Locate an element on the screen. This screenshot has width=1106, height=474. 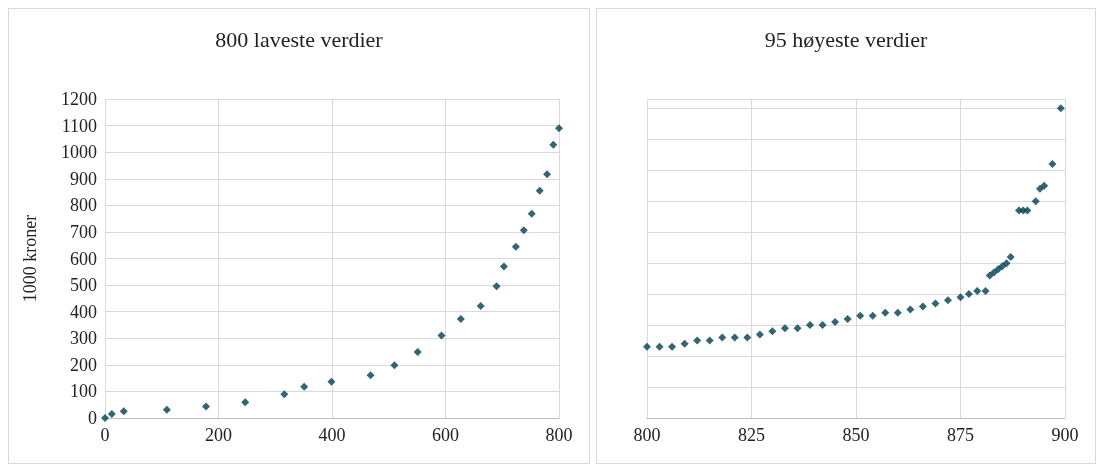
y-tick-label: 400 is located at coordinates (83, 311).